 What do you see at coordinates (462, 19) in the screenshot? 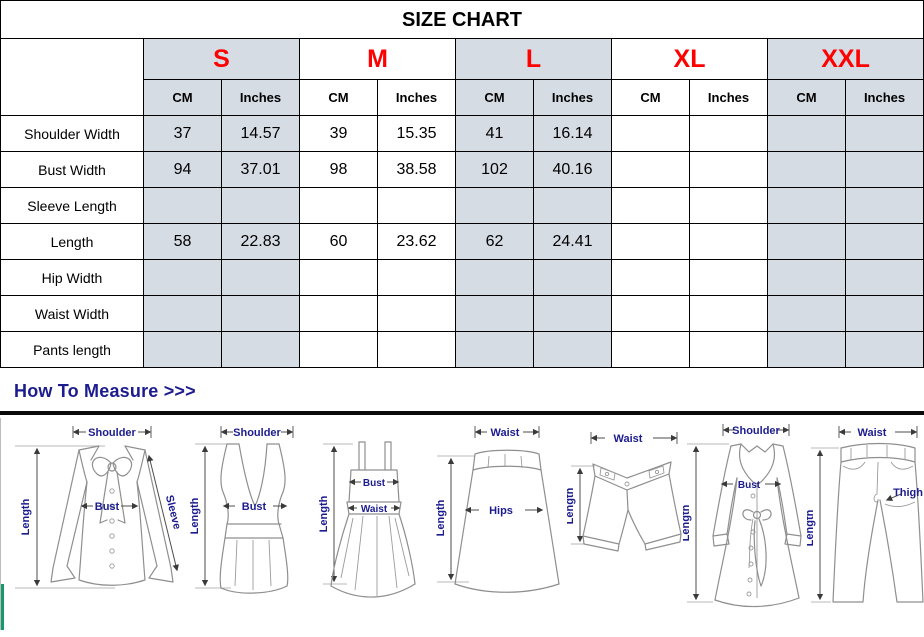
I see `page-title: SIZE CHART` at bounding box center [462, 19].